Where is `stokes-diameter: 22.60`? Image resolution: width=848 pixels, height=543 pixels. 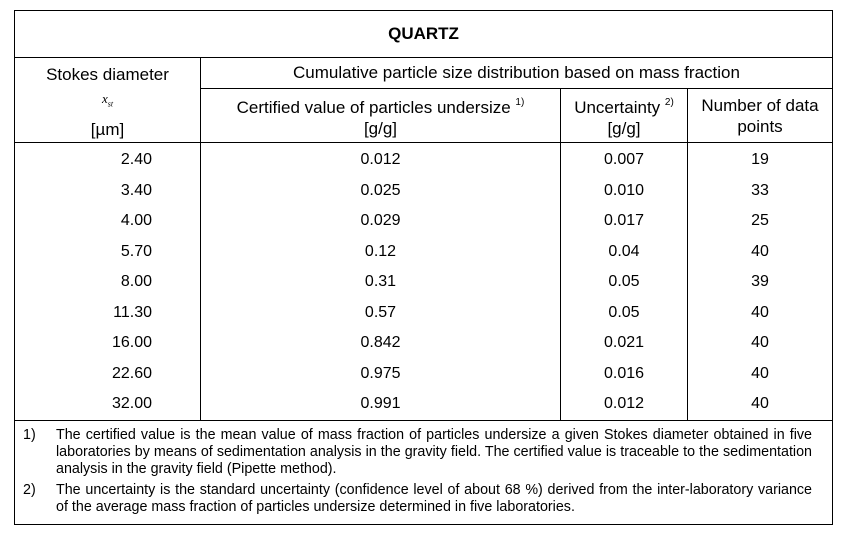 stokes-diameter: 22.60 is located at coordinates (107, 373).